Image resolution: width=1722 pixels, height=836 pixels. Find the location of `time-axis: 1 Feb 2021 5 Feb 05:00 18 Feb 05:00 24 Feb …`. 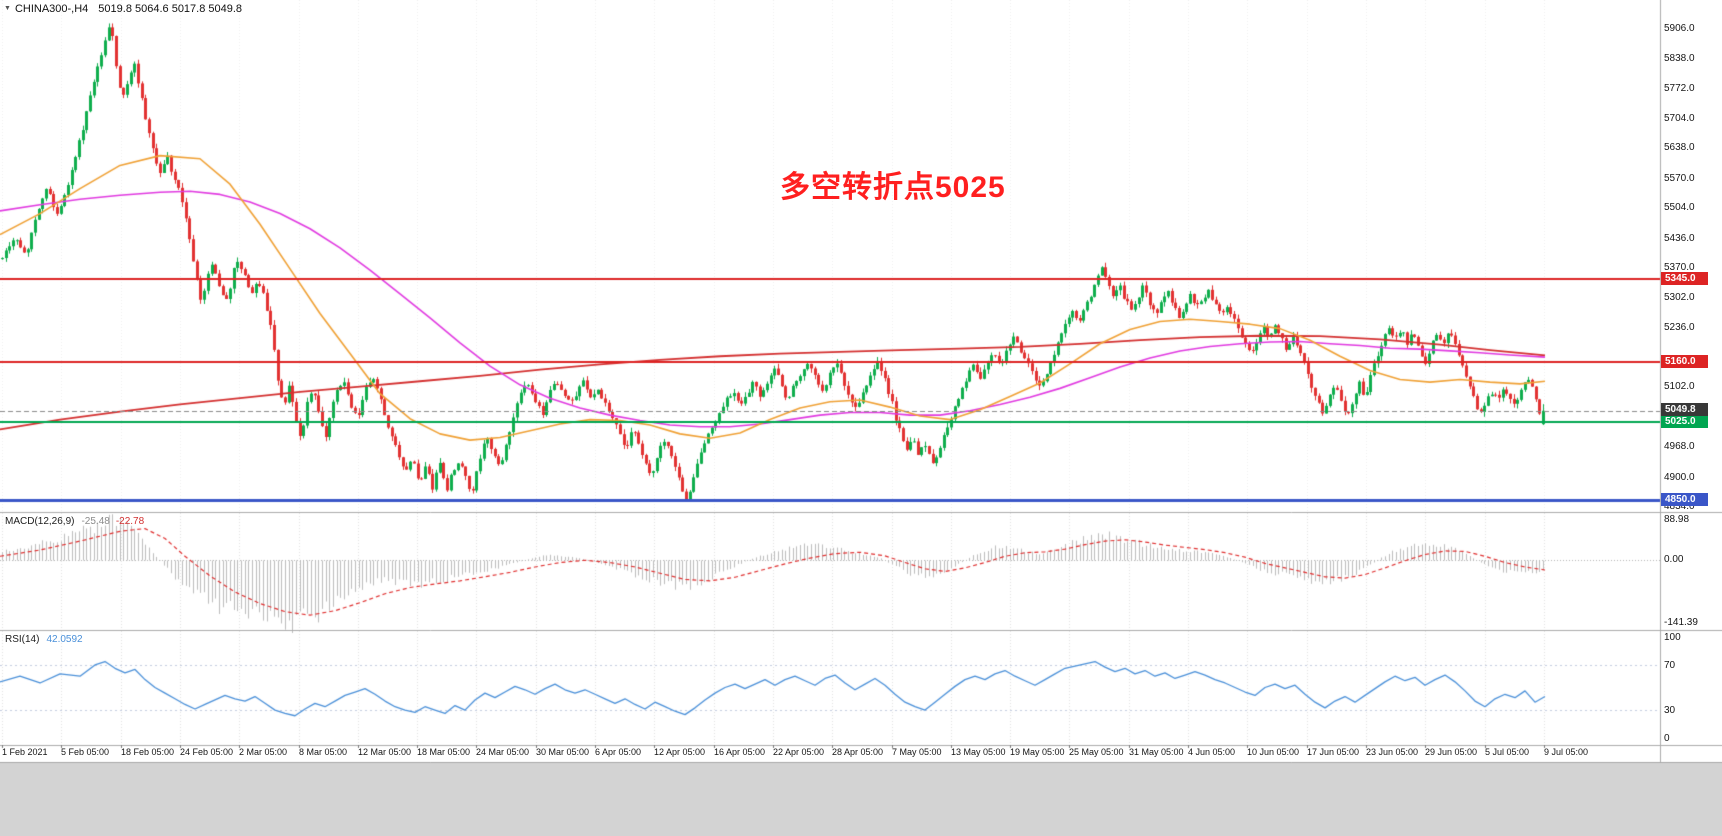

time-axis: 1 Feb 2021 5 Feb 05:00 18 Feb 05:00 24 Feb … is located at coordinates (830, 753).